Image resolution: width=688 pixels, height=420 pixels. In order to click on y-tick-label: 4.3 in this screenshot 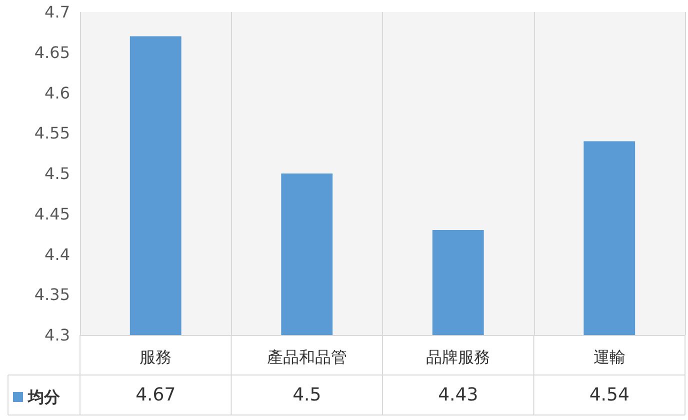, I will do `click(57, 335)`.